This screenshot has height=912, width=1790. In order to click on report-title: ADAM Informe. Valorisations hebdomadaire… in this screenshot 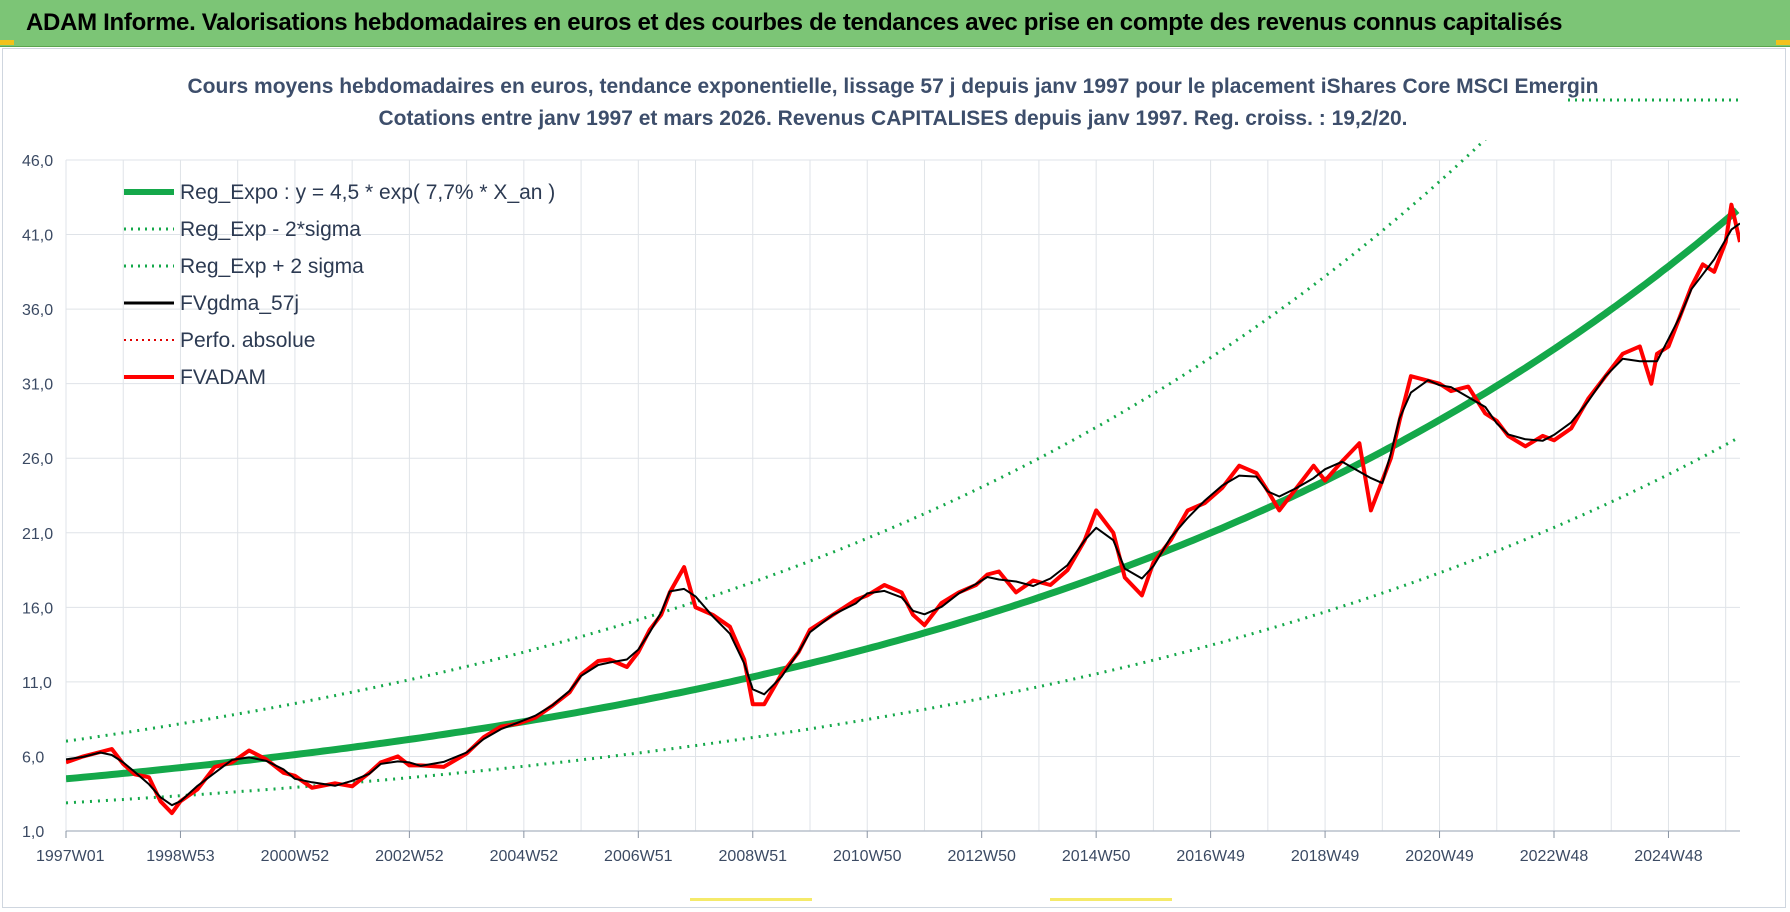, I will do `click(794, 22)`.